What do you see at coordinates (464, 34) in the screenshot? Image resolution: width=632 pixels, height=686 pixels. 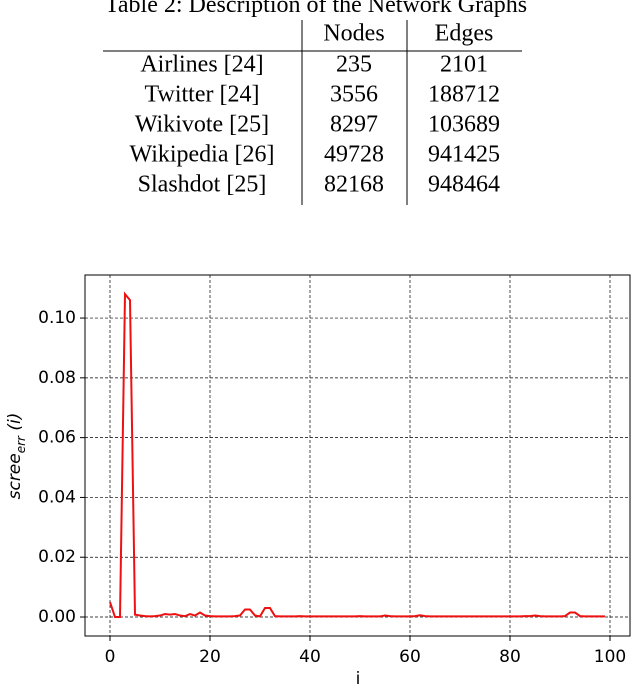 I see `table-header: Edges` at bounding box center [464, 34].